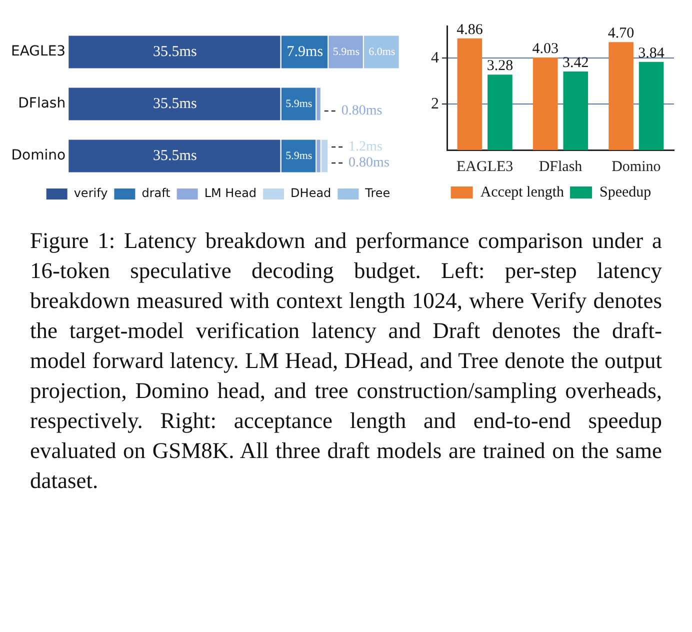 This screenshot has height=632, width=692. Describe the element at coordinates (522, 192) in the screenshot. I see `legend-label: Accept length` at that location.